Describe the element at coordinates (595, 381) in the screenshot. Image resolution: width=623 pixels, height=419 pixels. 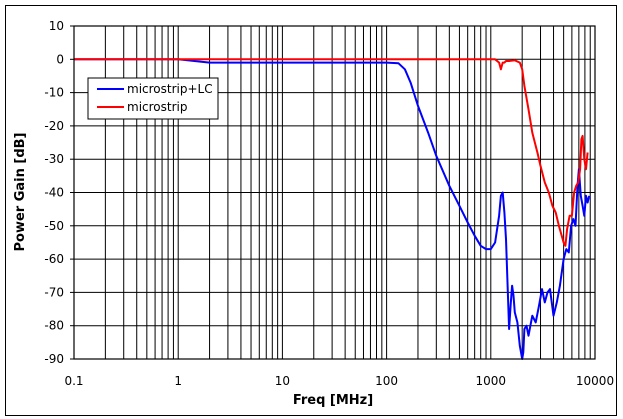
I see `x-tick-label: 10000` at that location.